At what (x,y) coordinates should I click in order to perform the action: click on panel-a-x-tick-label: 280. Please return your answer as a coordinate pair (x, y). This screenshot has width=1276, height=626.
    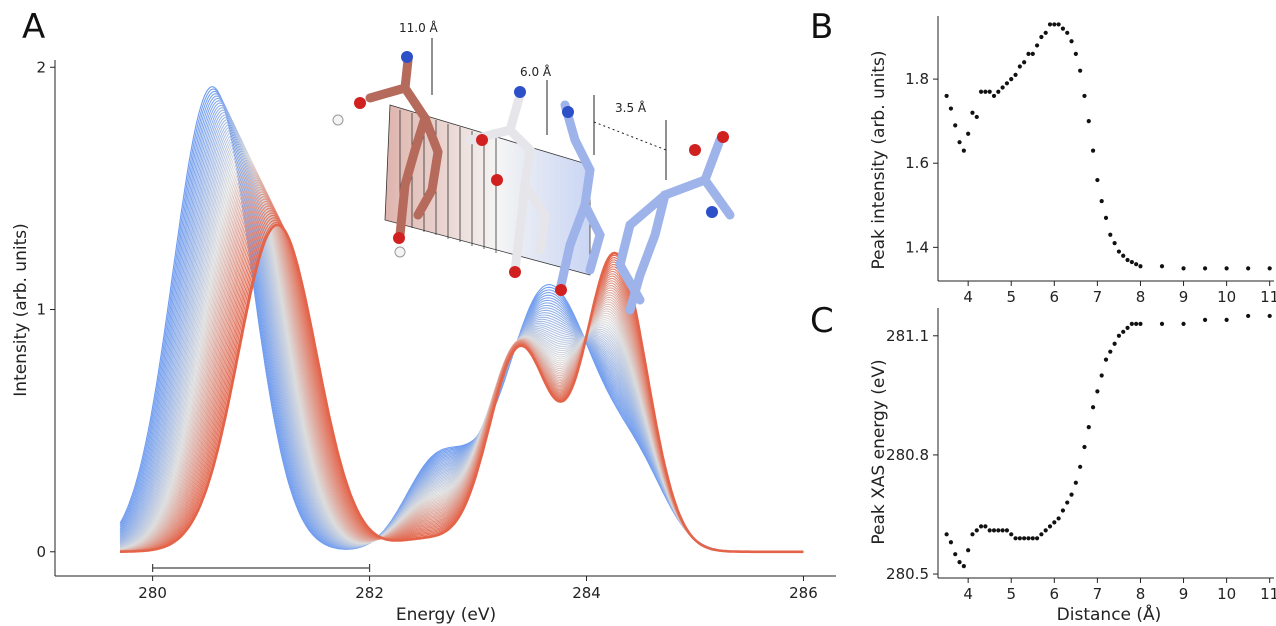
    Looking at the image, I should click on (152, 593).